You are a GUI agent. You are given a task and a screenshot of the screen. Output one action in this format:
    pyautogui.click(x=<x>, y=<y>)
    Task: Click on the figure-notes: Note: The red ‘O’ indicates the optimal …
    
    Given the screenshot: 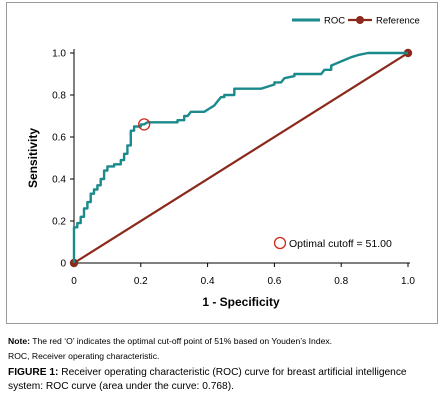 What is the action you would take?
    pyautogui.click(x=223, y=349)
    